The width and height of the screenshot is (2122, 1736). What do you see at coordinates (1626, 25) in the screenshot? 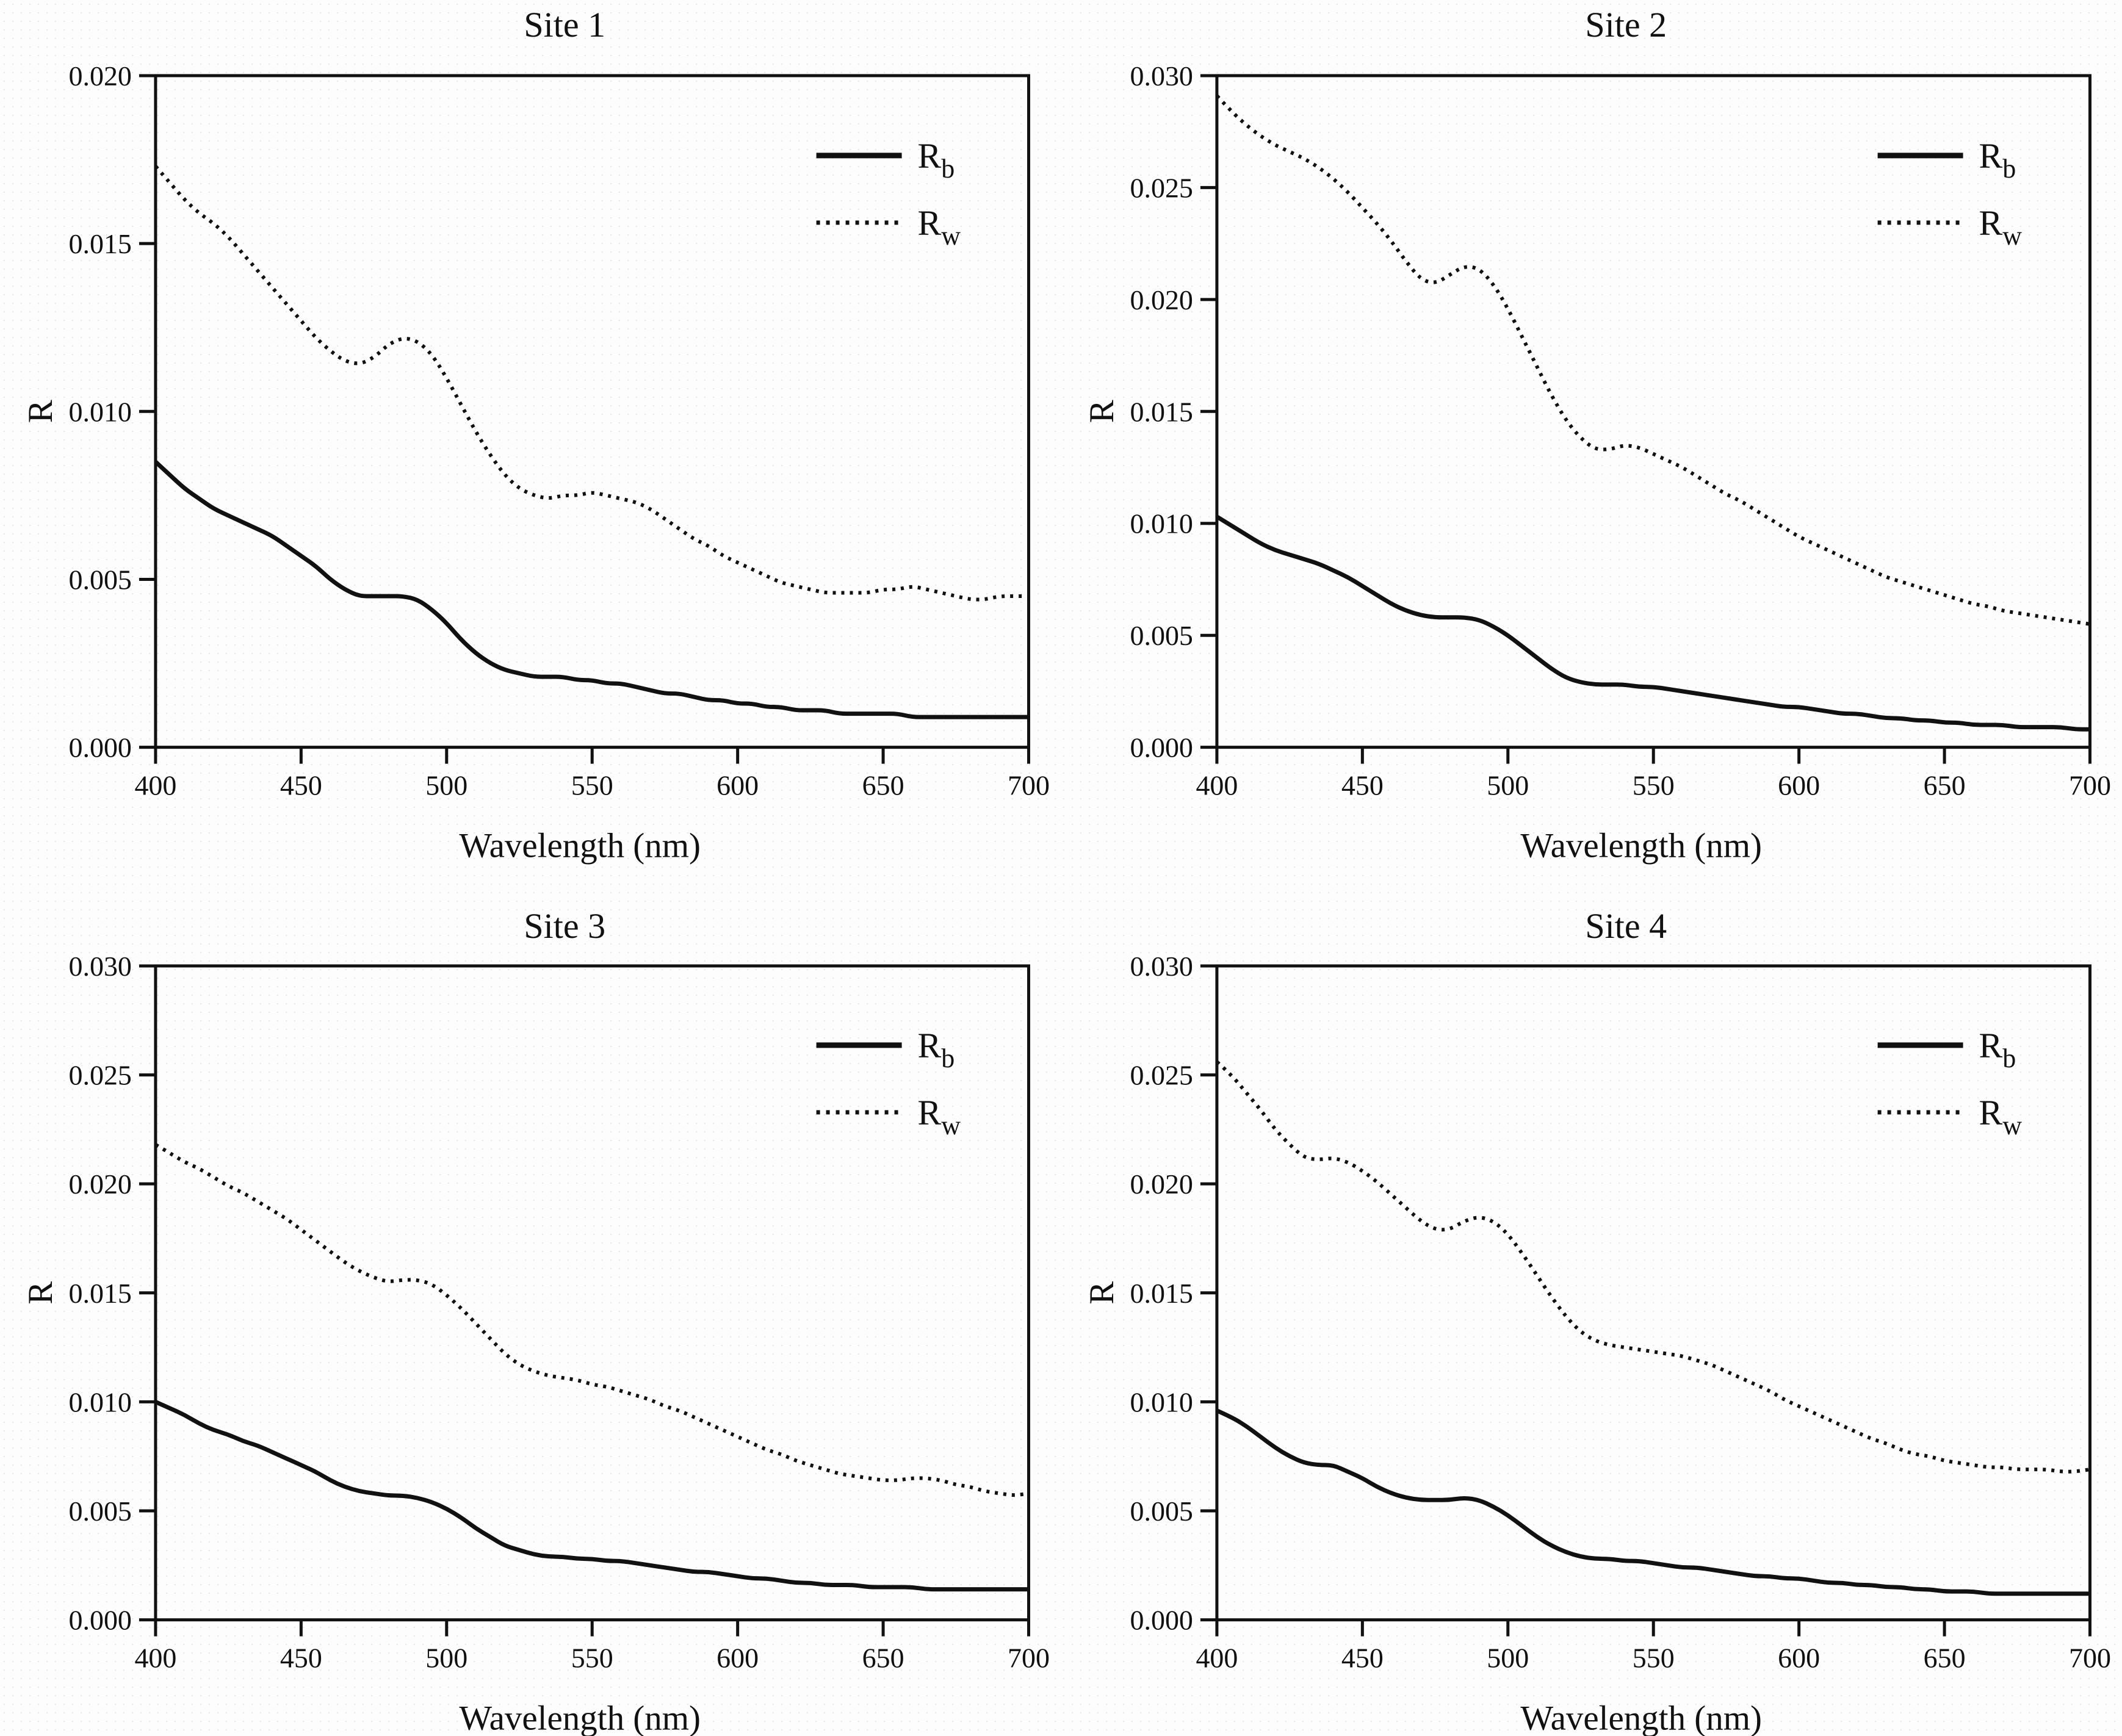
I see `chart-title: Site 2` at bounding box center [1626, 25].